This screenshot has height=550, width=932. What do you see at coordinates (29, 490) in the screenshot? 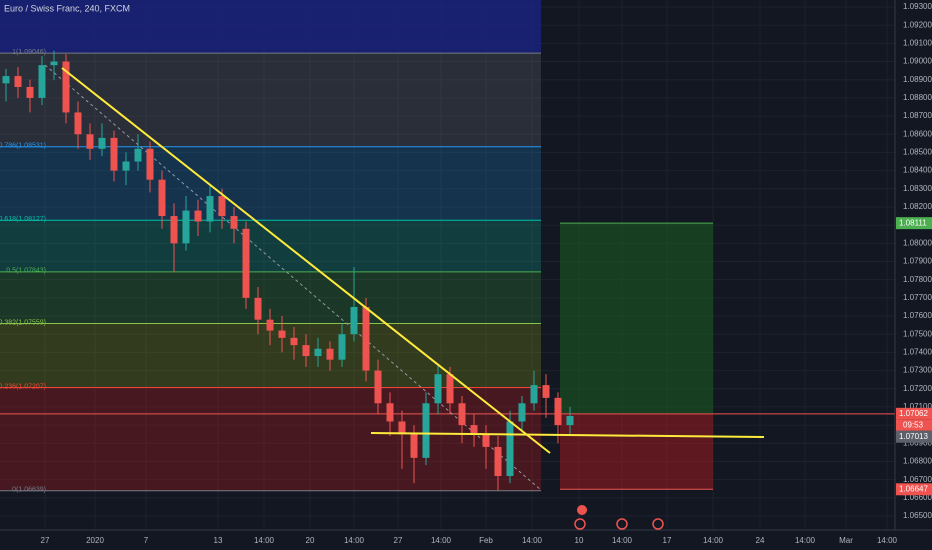
I see `fib-level-label: 0(1.06639)` at bounding box center [29, 490].